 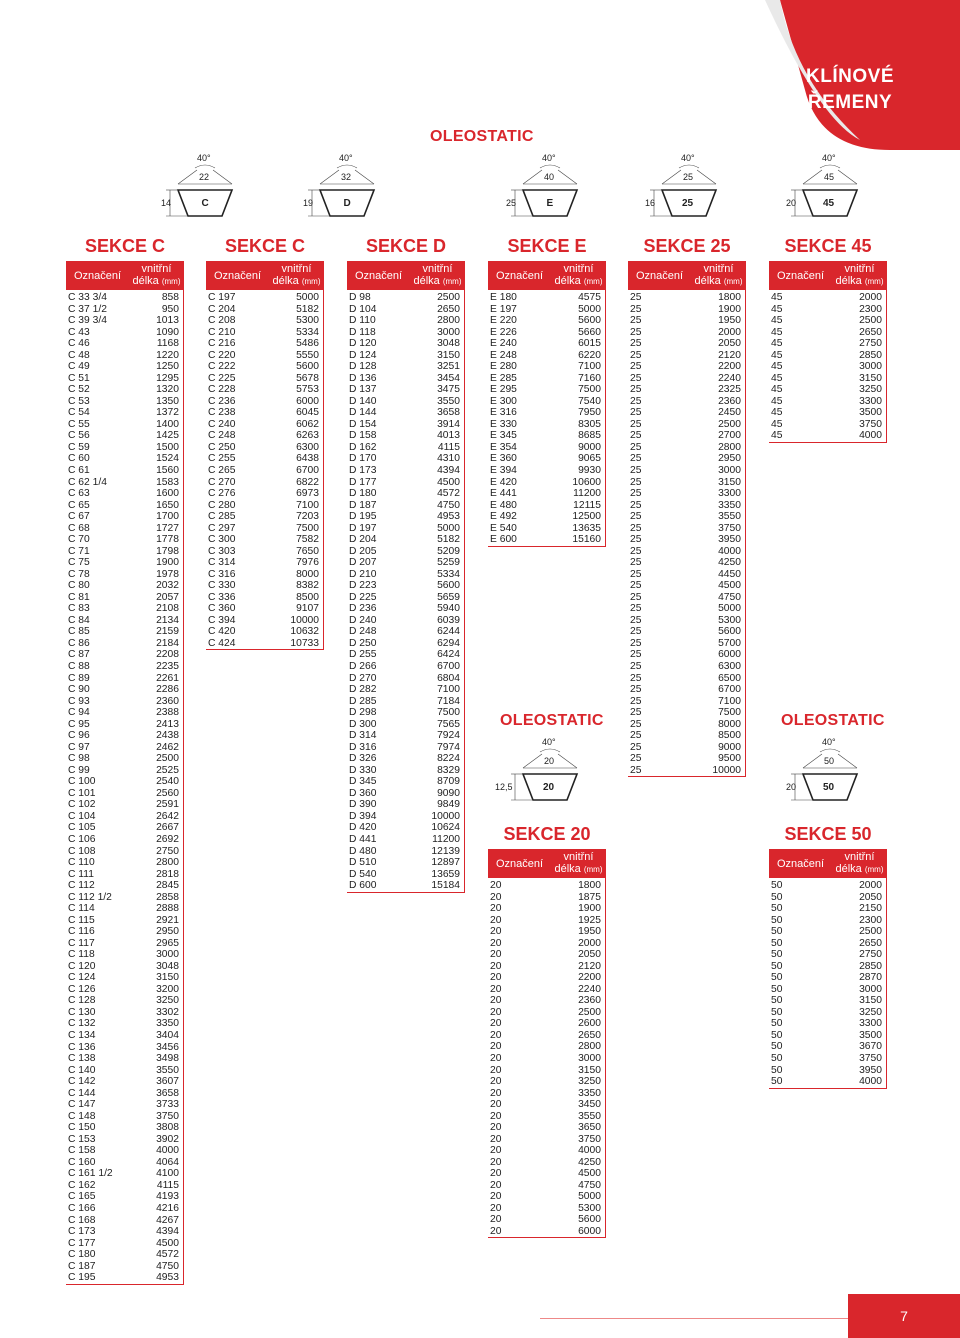 I want to click on belt-length: 2870, so click(x=870, y=978).